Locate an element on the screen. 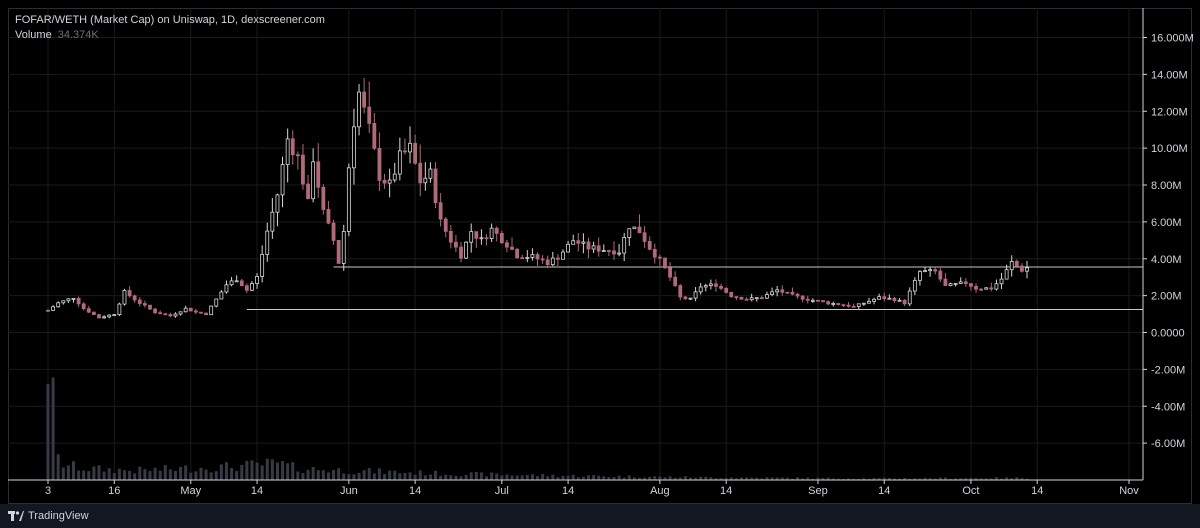 This screenshot has width=1200, height=528. x-tick-label: Oct is located at coordinates (970, 491).